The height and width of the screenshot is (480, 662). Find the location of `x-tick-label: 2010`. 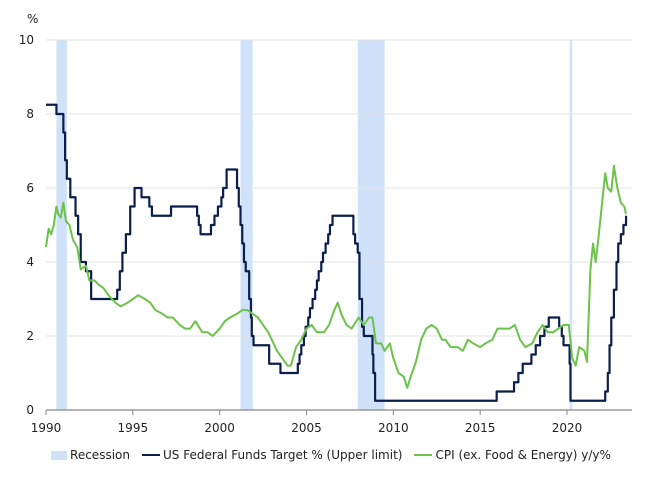

x-tick-label: 2010 is located at coordinates (393, 428).